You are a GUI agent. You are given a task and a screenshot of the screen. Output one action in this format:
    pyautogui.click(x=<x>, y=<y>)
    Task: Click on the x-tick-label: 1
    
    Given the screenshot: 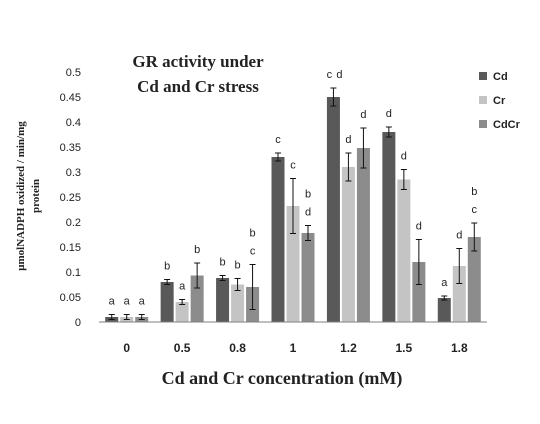 What is the action you would take?
    pyautogui.click(x=293, y=348)
    